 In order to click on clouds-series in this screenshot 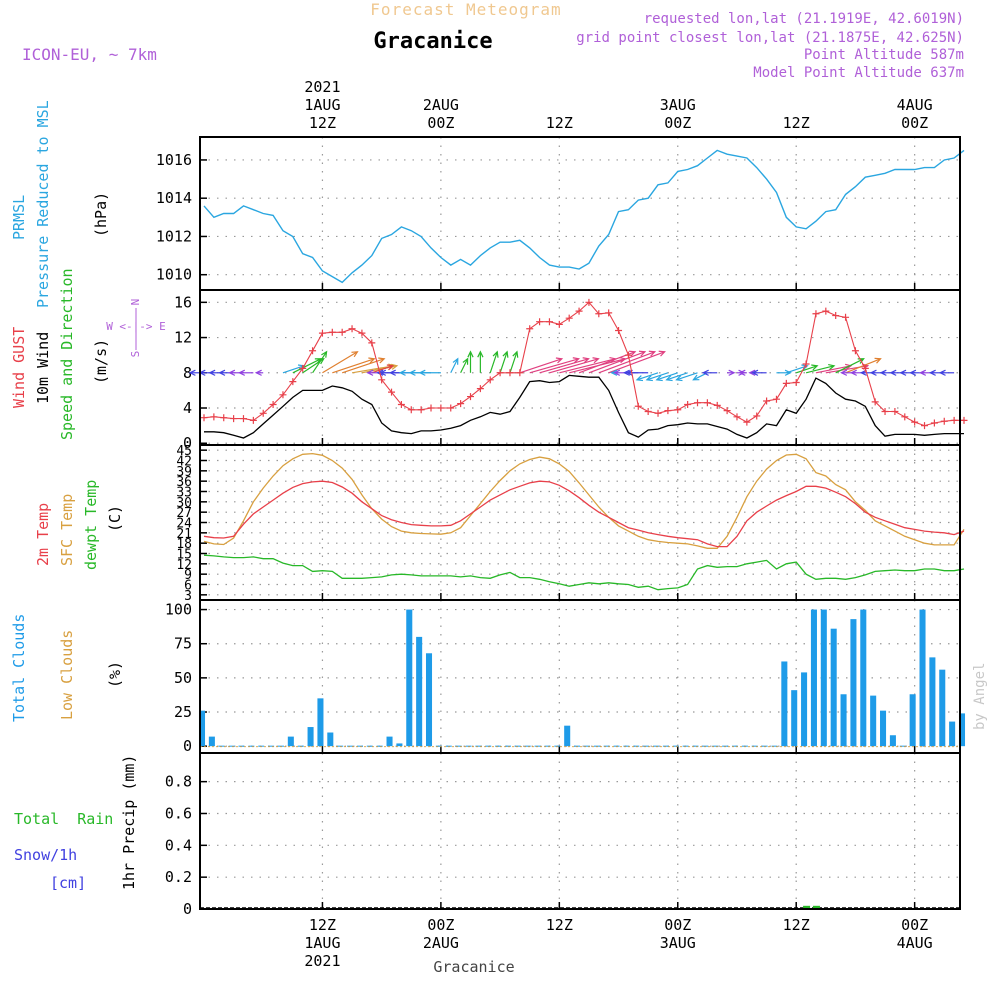, I will do `click(582, 678)`.